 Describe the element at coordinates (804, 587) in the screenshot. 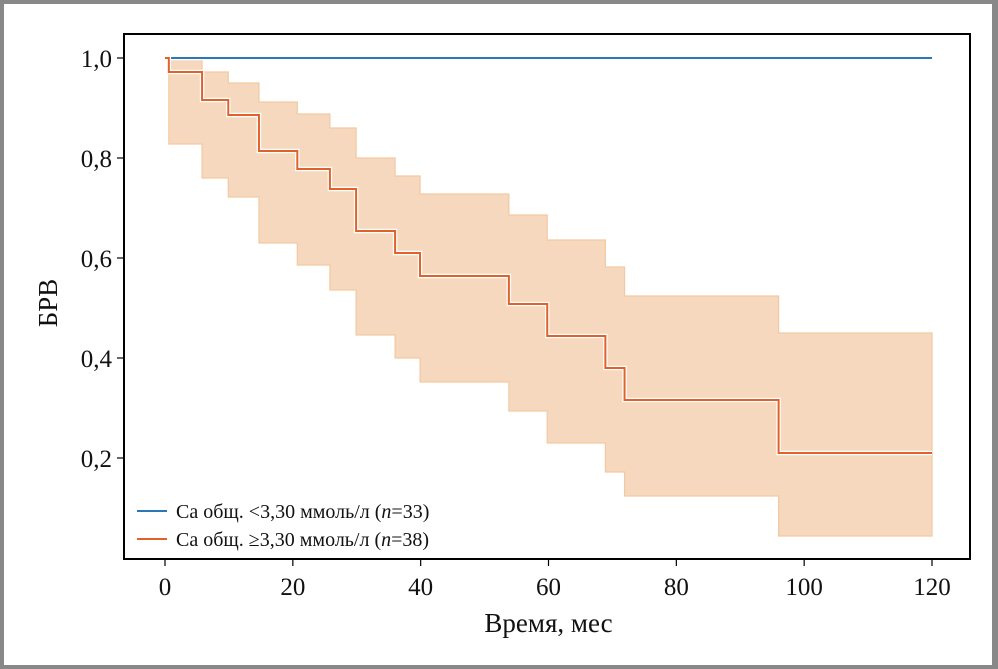

I see `x-tick-label: 100` at that location.